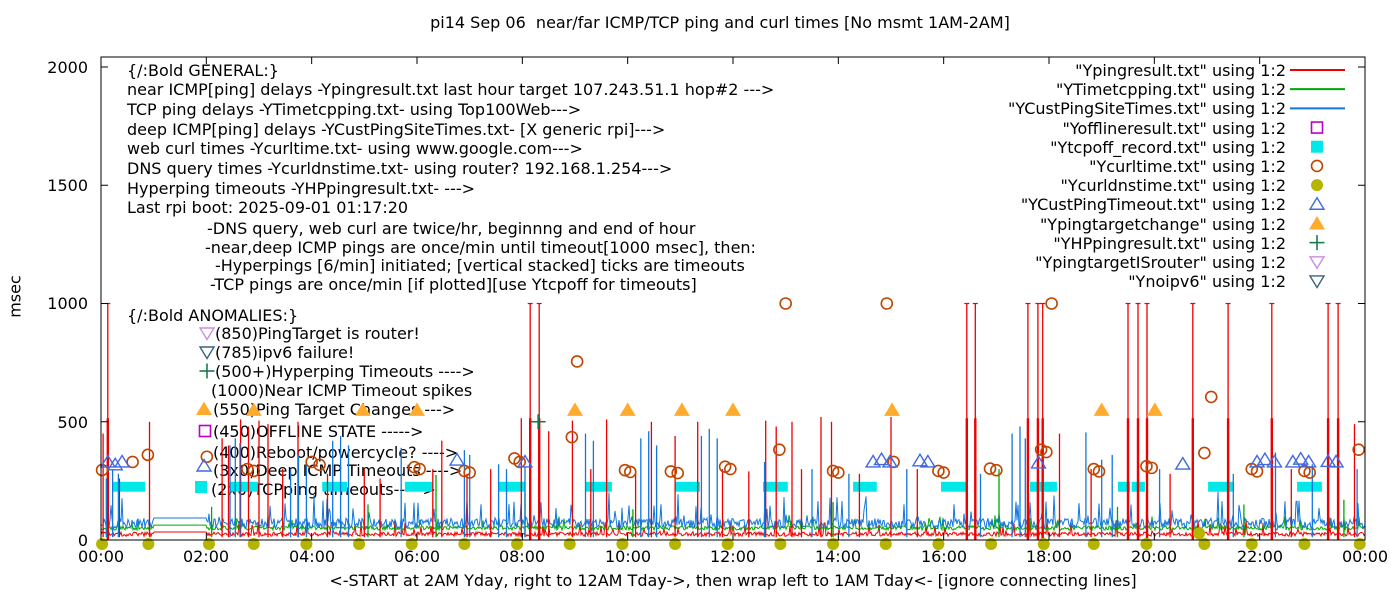  Describe the element at coordinates (838, 556) in the screenshot. I see `x-tick-label: 14:00` at that location.